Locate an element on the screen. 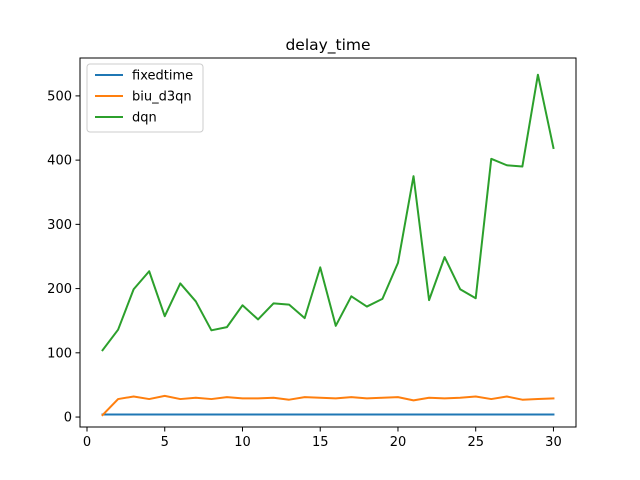 This screenshot has width=640, height=480. legend-label-biu_d3qn: biu_d3qn is located at coordinates (162, 97).